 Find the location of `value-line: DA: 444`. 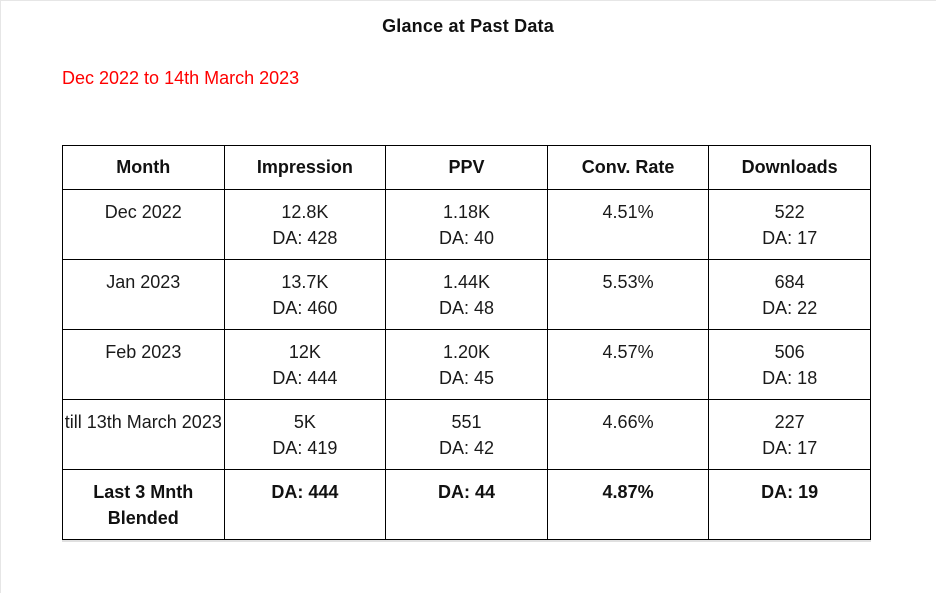

value-line: DA: 444 is located at coordinates (305, 492).